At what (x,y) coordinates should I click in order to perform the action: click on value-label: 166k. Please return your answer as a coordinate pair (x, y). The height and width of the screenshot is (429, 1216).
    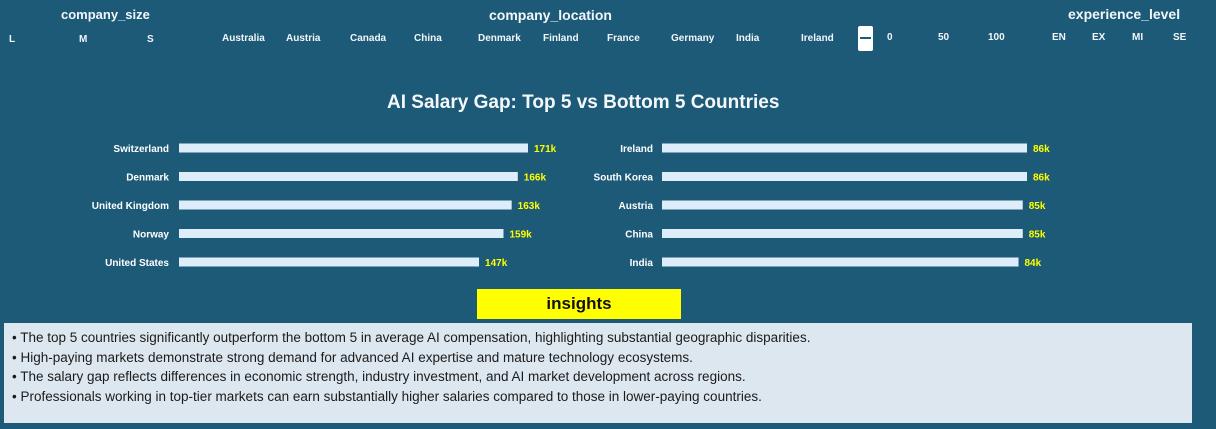
    Looking at the image, I should click on (535, 178).